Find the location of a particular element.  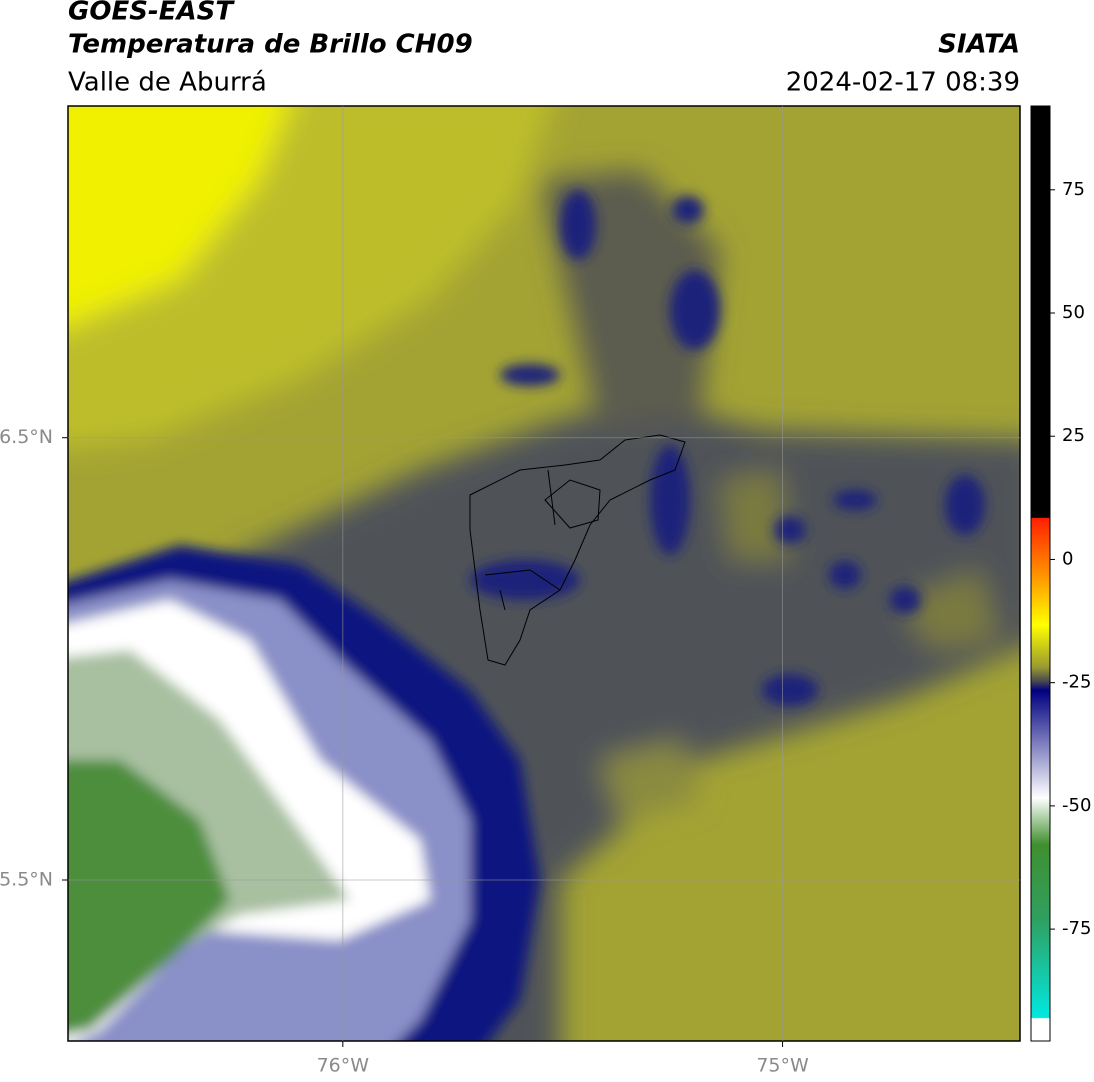

colorbar-tick-label: -75 is located at coordinates (1076, 928).